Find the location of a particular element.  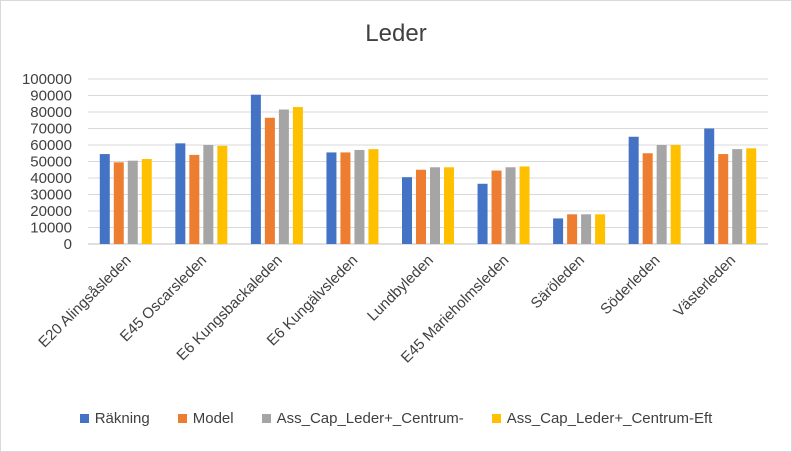

y-tick-label: 10000 is located at coordinates (51, 228).